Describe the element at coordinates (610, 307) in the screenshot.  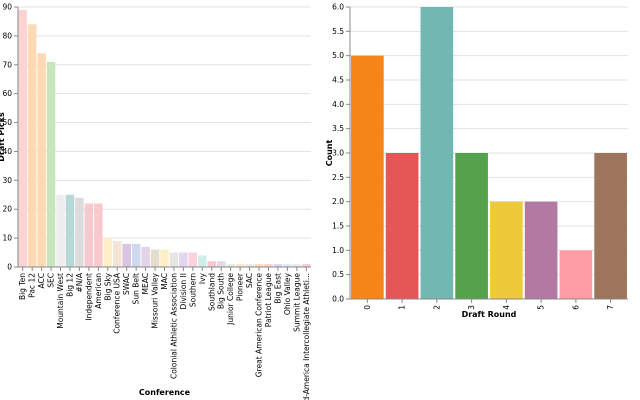
I see `x-tick-label: 7` at that location.